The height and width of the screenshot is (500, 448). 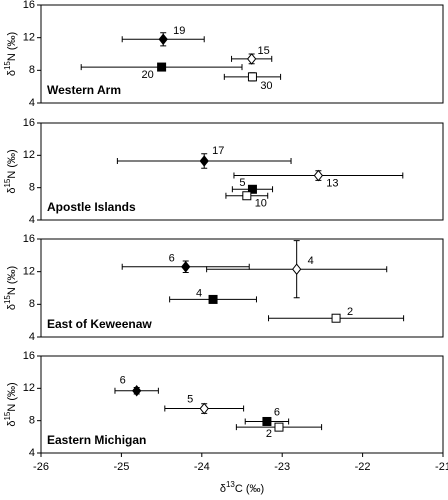 What do you see at coordinates (332, 183) in the screenshot?
I see `point-label: 13` at bounding box center [332, 183].